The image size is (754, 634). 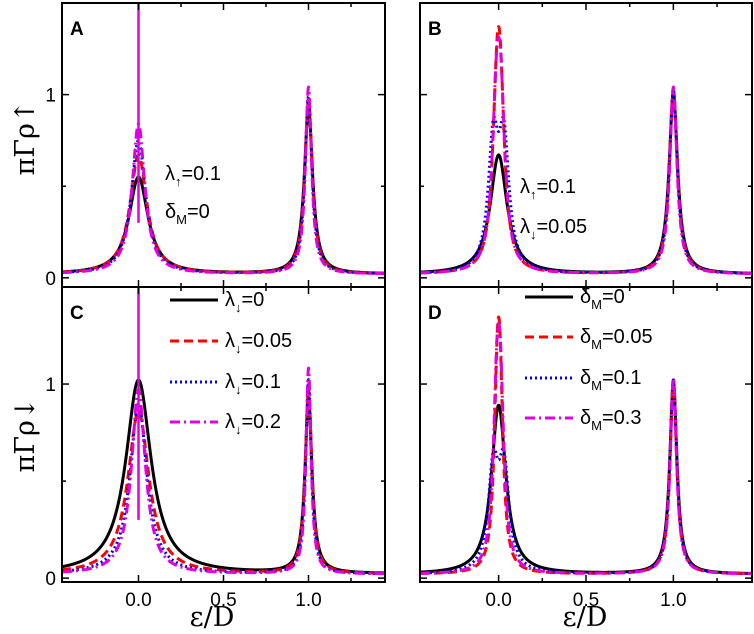 I want to click on legend-label: δM=0.1, so click(x=610, y=380).